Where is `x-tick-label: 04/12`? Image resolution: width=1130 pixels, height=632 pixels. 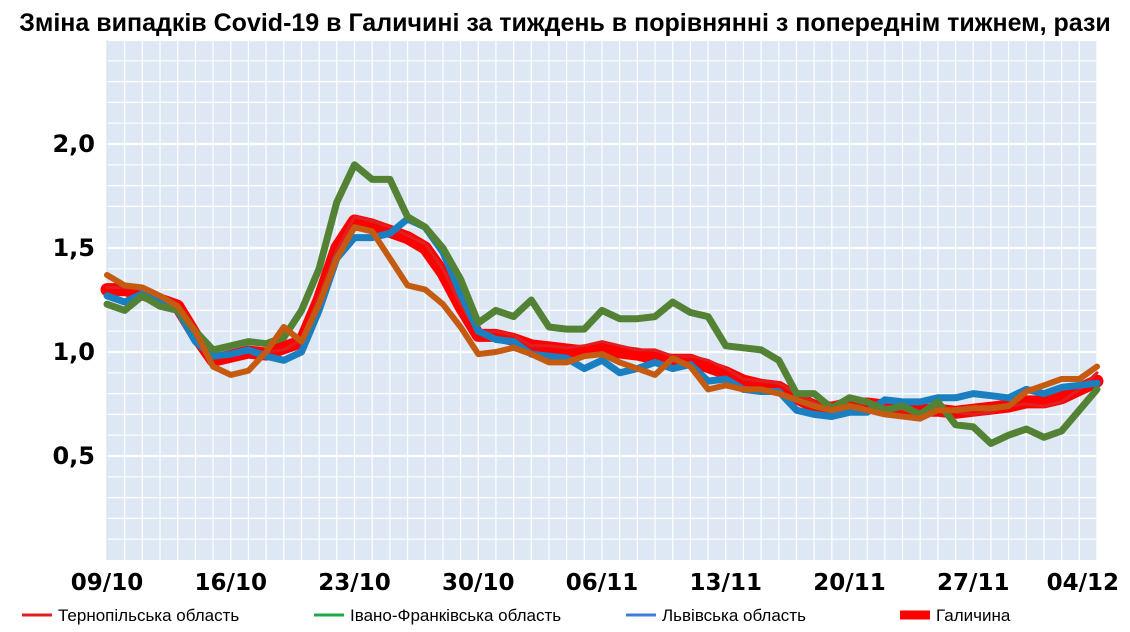 x-tick-label: 04/12 is located at coordinates (1083, 583).